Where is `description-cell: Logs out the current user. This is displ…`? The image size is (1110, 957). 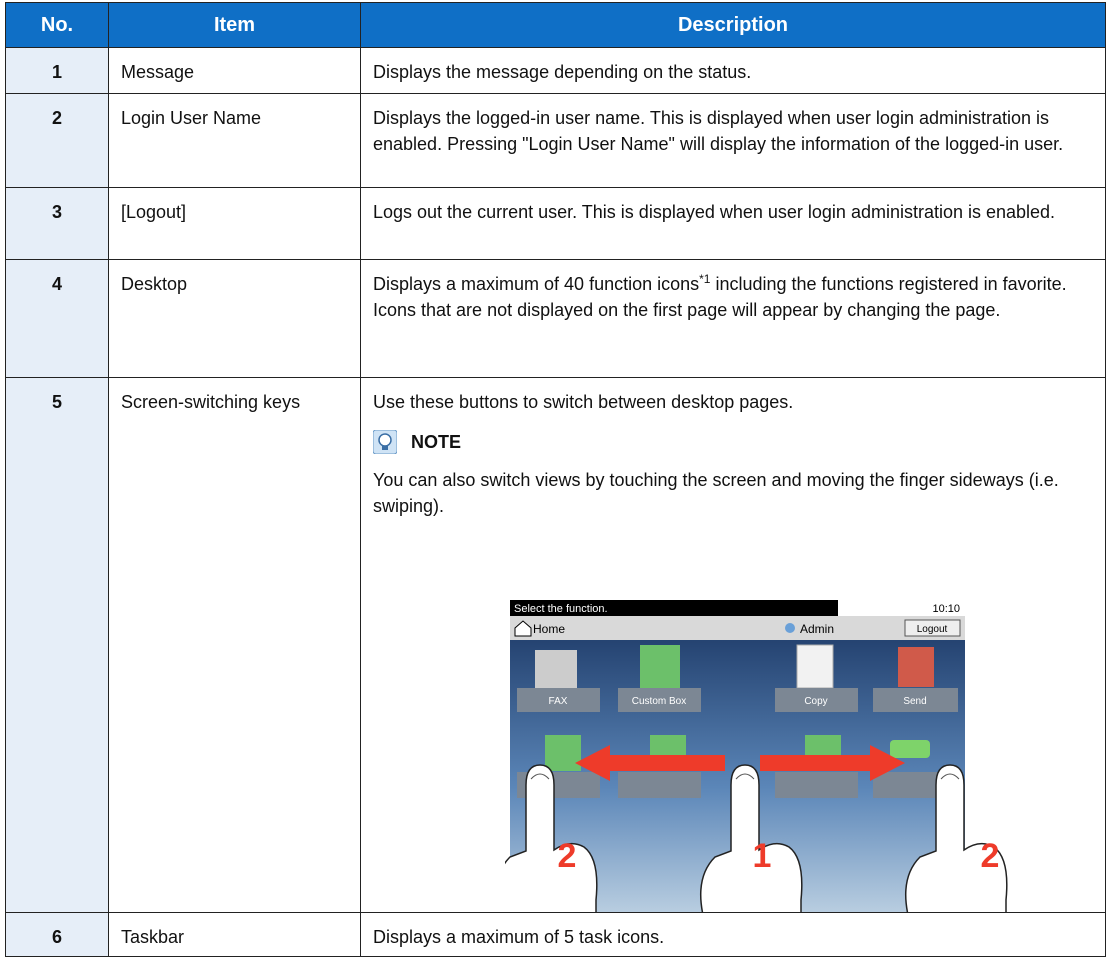 description-cell: Logs out the current user. This is displ… is located at coordinates (733, 223).